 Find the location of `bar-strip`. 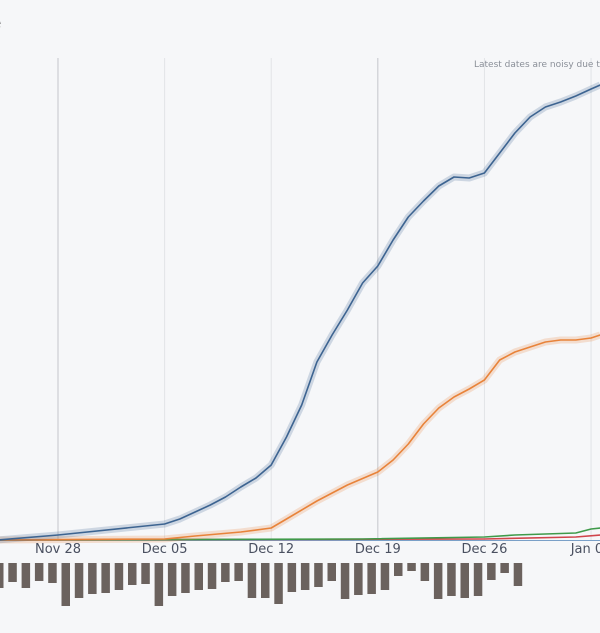

bar-strip is located at coordinates (261, 584).